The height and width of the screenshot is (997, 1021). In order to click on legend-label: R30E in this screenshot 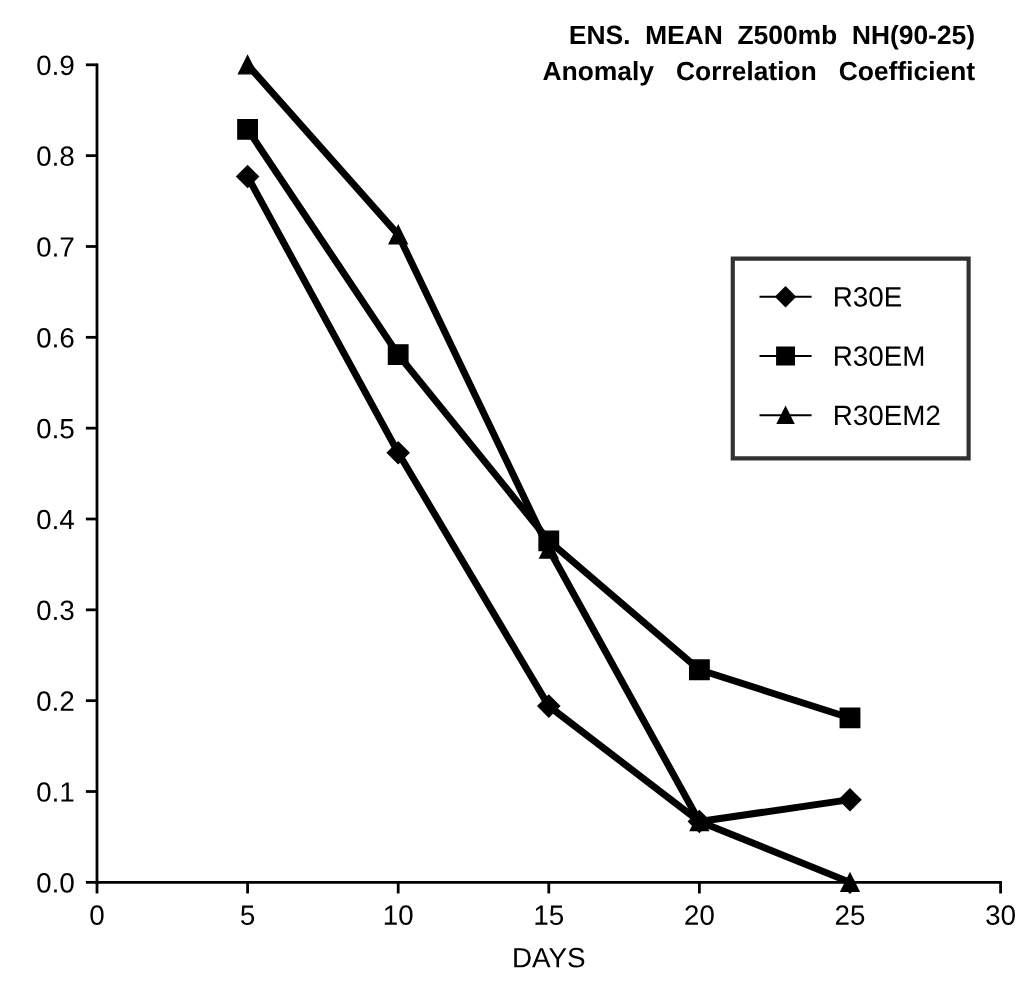, I will do `click(868, 297)`.